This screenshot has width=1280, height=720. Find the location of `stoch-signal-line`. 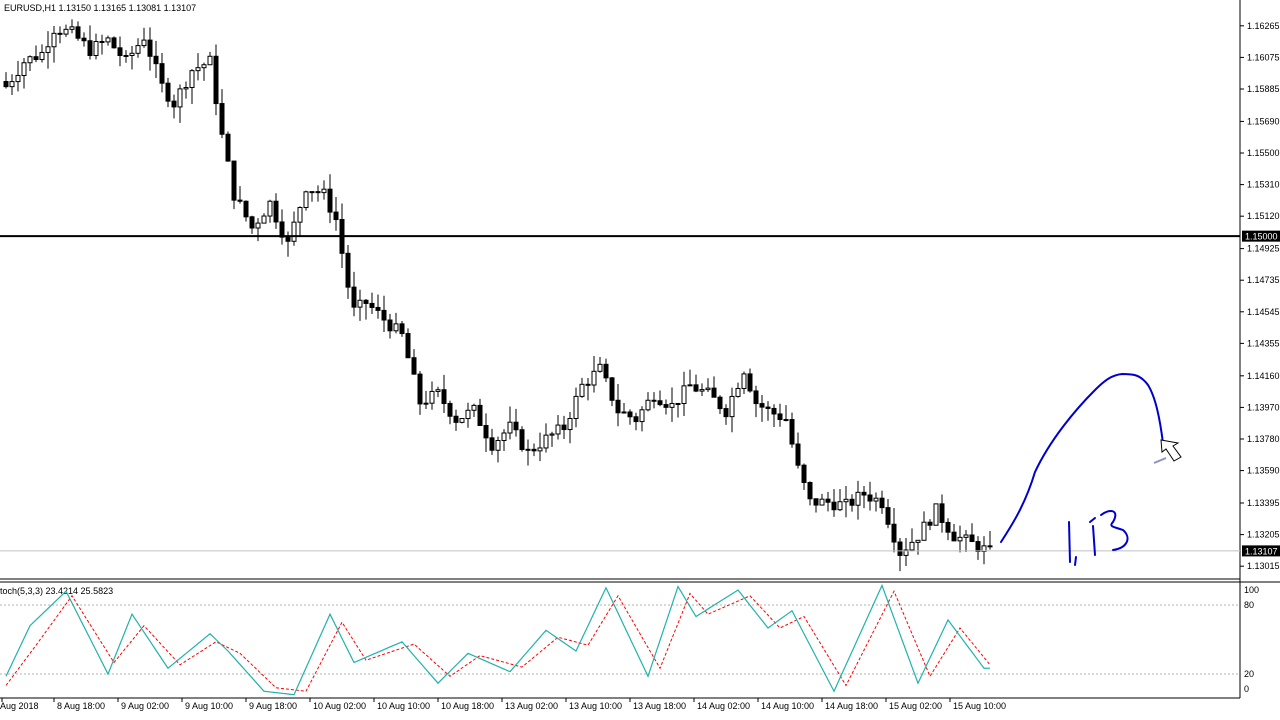

stoch-signal-line is located at coordinates (498, 641).